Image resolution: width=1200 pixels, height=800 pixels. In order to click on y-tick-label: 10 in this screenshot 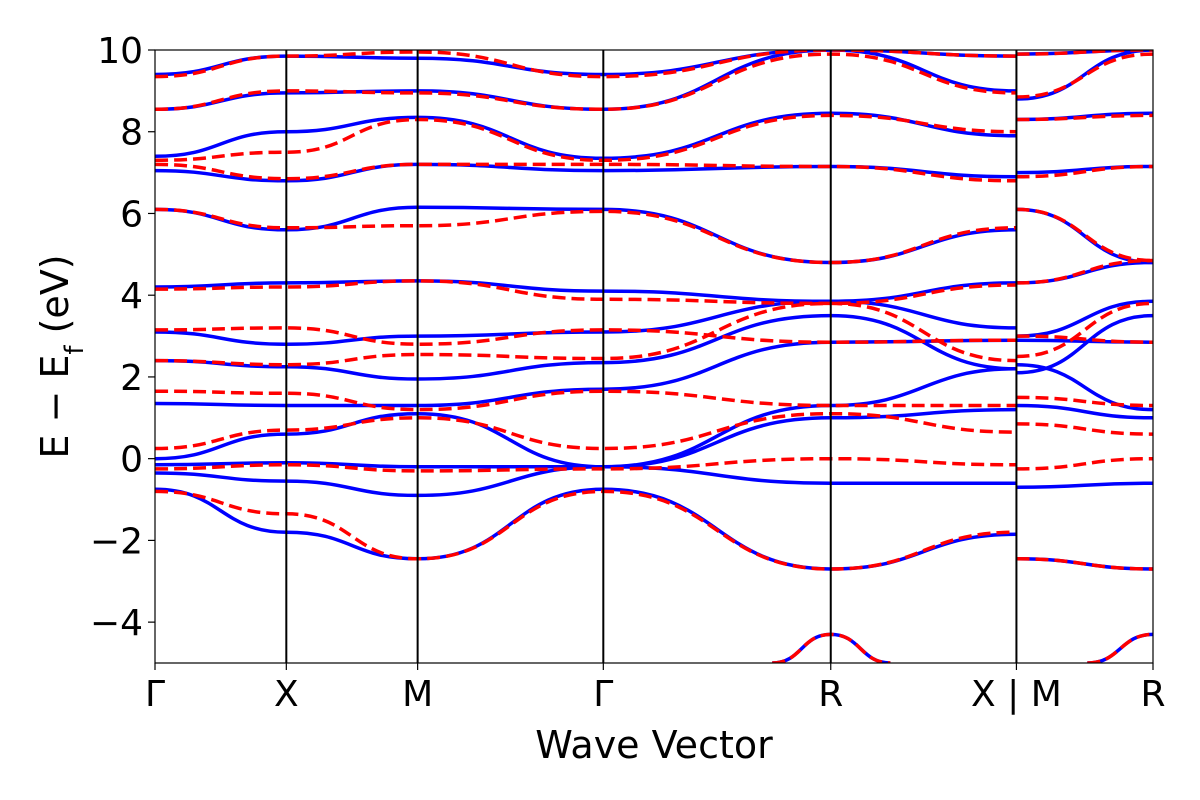, I will do `click(120, 51)`.